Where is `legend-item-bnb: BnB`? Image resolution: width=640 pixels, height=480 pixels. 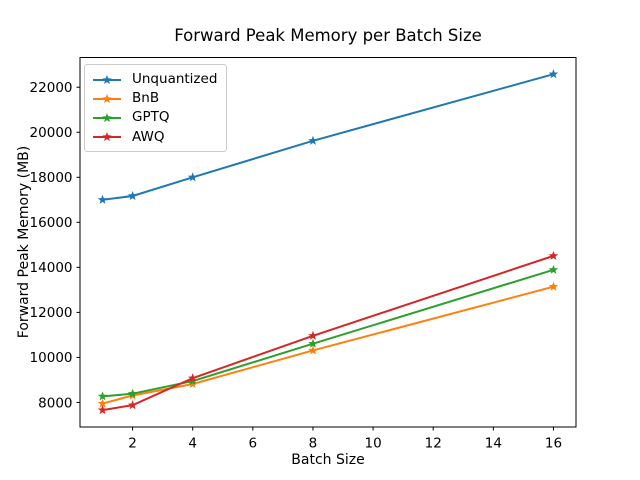 legend-item-bnb: BnB is located at coordinates (155, 98).